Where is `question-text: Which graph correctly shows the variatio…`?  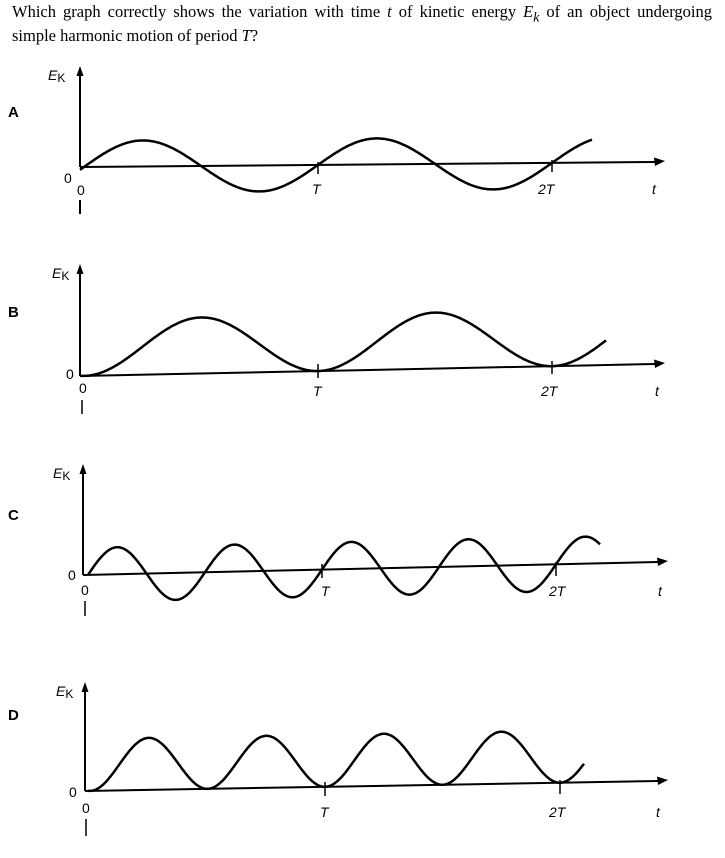 question-text: Which graph correctly shows the variatio… is located at coordinates (362, 24).